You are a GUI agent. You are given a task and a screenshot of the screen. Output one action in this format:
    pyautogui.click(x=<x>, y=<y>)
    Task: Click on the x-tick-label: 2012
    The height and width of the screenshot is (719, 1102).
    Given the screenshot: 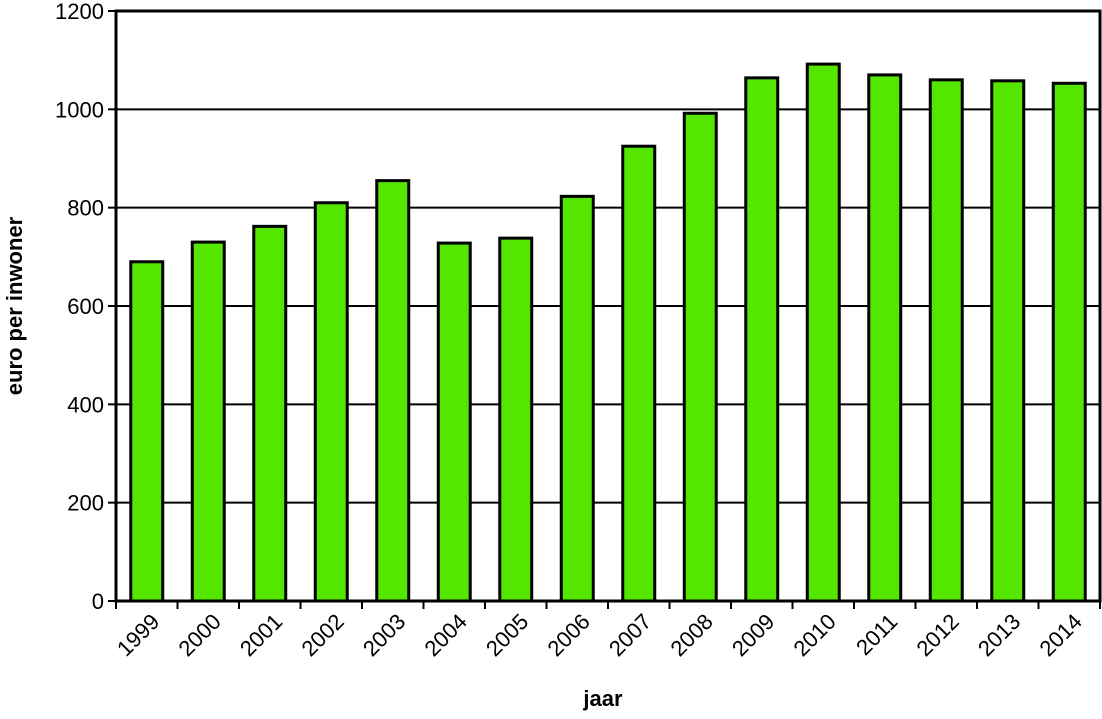 What is the action you would take?
    pyautogui.click(x=937, y=635)
    